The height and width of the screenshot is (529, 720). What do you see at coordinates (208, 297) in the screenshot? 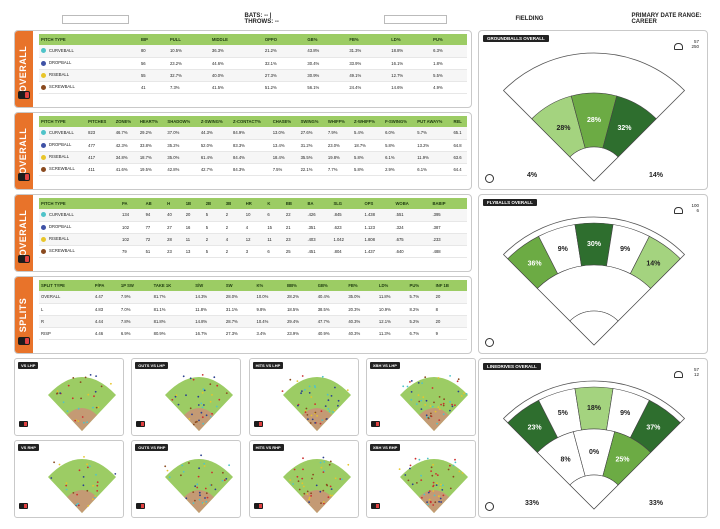
I see `table-cell: 14.3%` at bounding box center [208, 297].